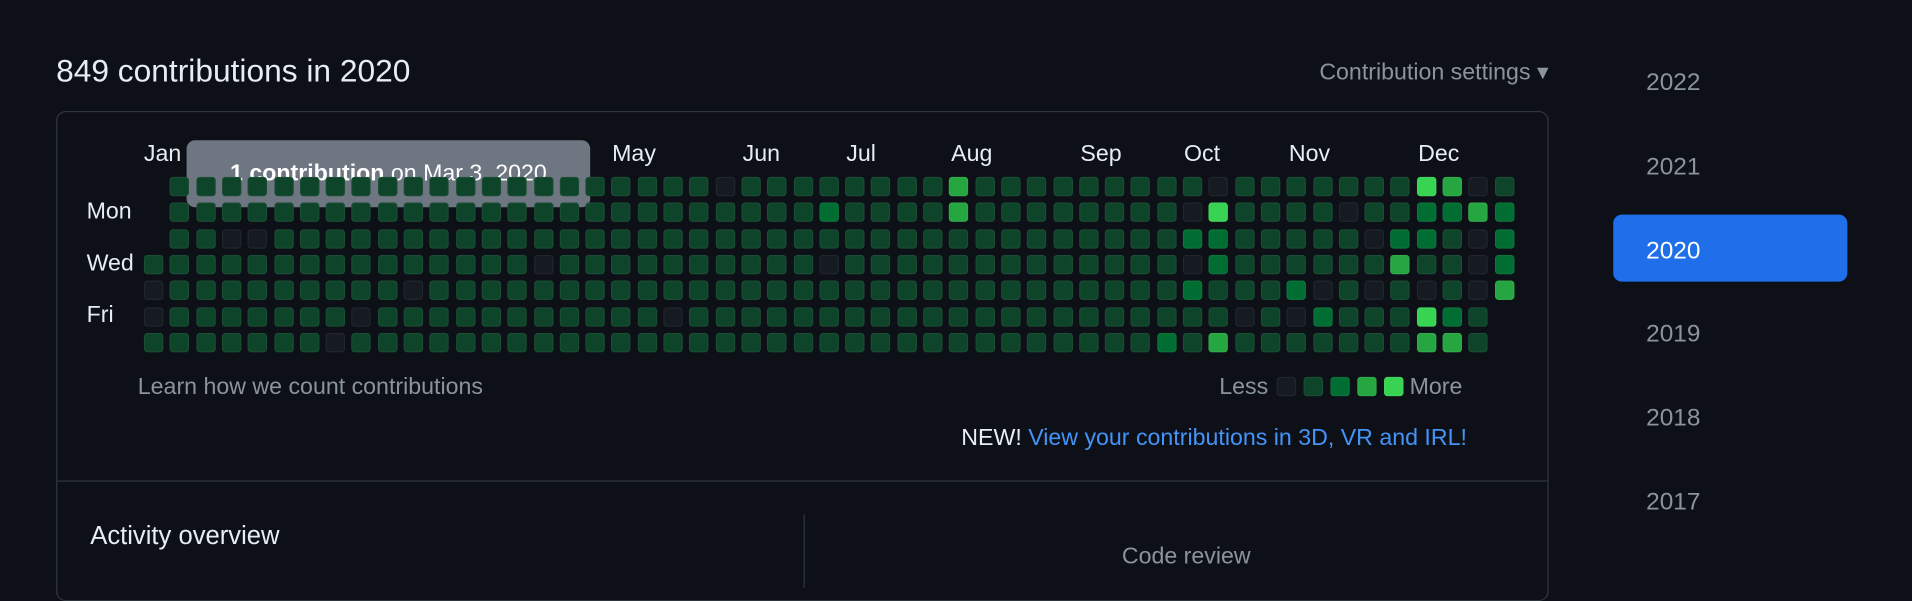 The image size is (1912, 601). I want to click on year-link: 2019, so click(1673, 335).